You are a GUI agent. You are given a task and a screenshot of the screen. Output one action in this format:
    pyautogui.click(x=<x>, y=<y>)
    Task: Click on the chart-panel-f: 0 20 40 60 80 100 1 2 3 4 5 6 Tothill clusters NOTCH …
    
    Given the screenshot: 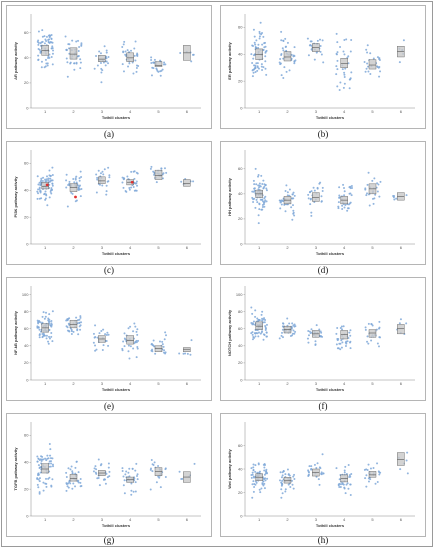 What is the action you would take?
    pyautogui.click(x=323, y=339)
    